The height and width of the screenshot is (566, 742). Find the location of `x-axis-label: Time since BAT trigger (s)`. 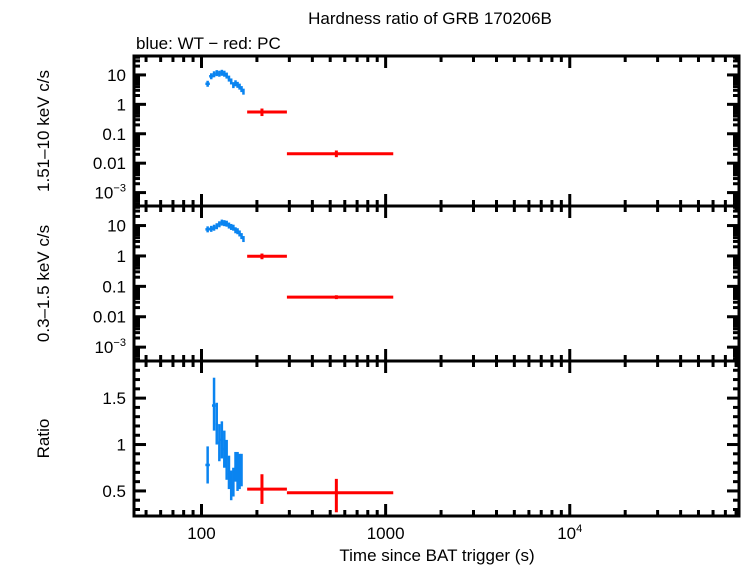

x-axis-label: Time since BAT trigger (s) is located at coordinates (436, 555).